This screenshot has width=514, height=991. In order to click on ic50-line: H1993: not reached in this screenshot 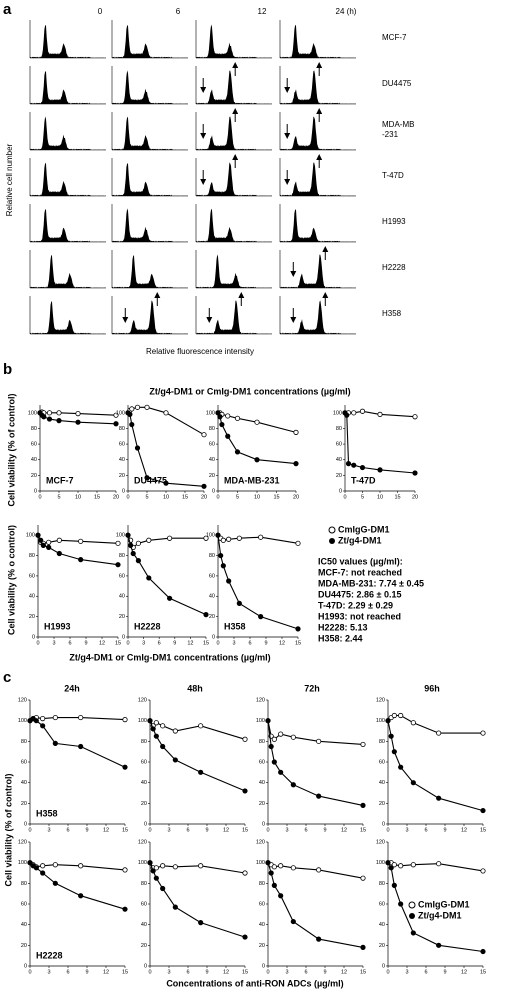, I will do `click(359, 616)`.